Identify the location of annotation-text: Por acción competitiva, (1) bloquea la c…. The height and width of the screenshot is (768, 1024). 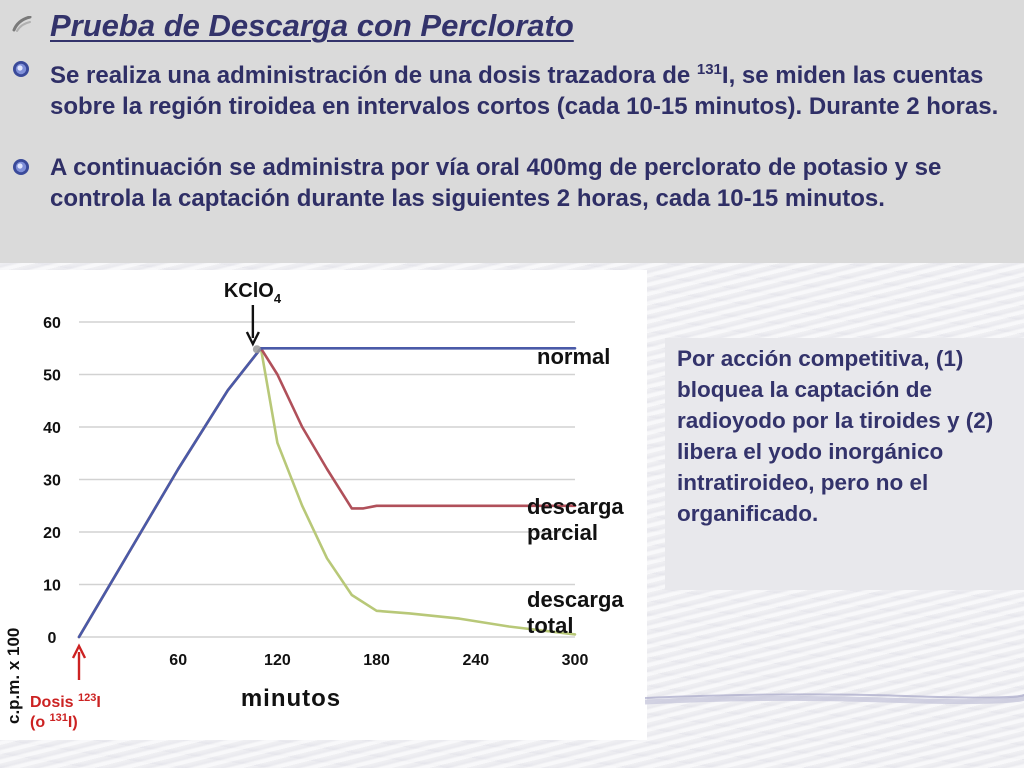
(835, 436).